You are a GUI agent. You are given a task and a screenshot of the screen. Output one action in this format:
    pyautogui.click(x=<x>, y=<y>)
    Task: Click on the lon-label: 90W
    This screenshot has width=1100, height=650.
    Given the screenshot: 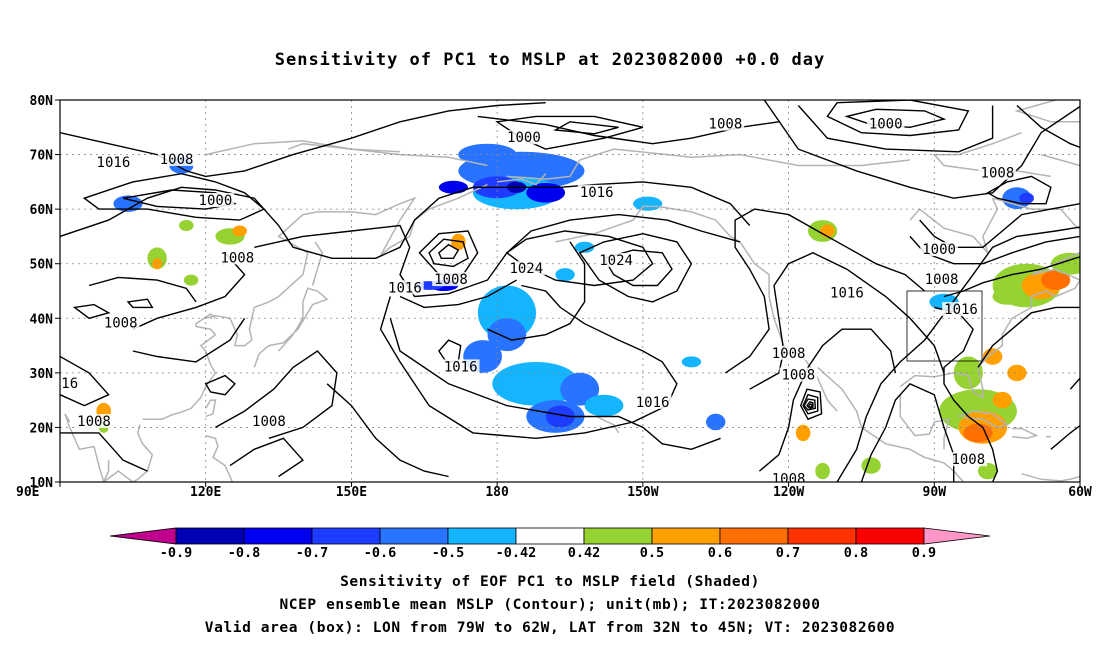 What is the action you would take?
    pyautogui.click(x=935, y=492)
    